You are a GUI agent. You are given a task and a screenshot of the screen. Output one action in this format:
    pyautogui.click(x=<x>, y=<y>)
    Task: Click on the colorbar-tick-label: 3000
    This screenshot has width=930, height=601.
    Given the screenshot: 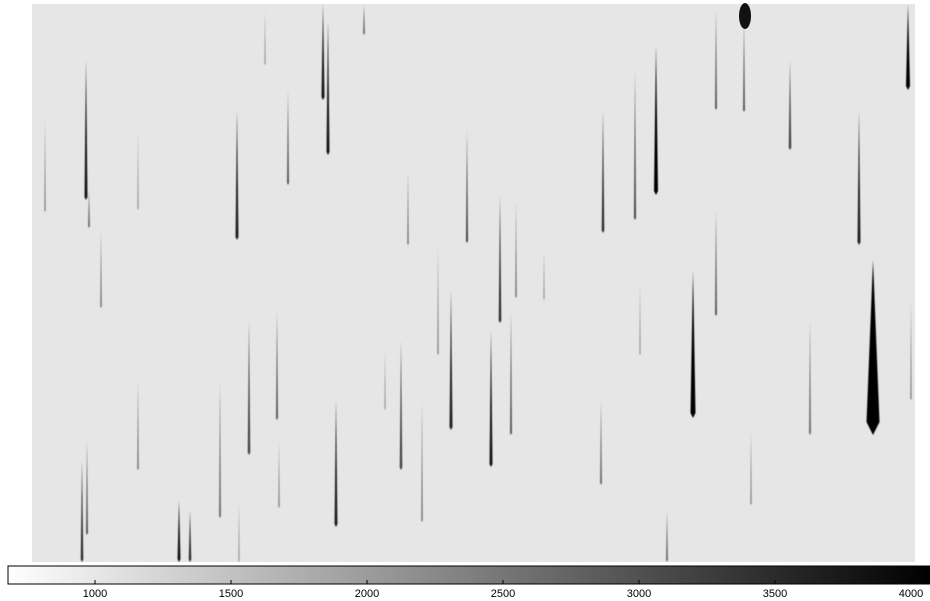 What is the action you would take?
    pyautogui.click(x=639, y=594)
    